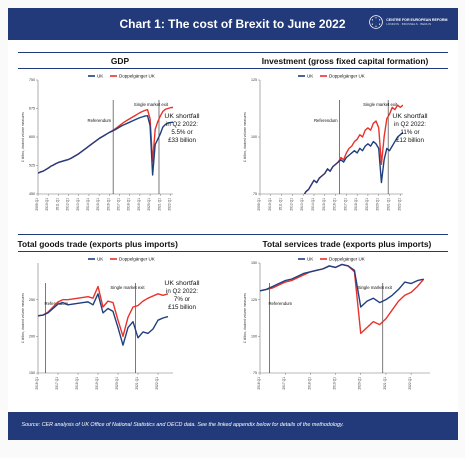  I want to click on series-line-doppelganger, so click(341, 299).